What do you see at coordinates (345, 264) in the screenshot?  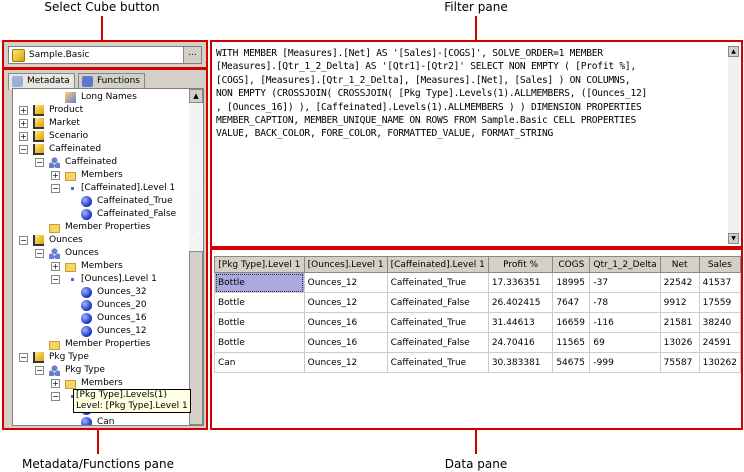 I see `column-header: [Ounces].Level 1` at bounding box center [345, 264].